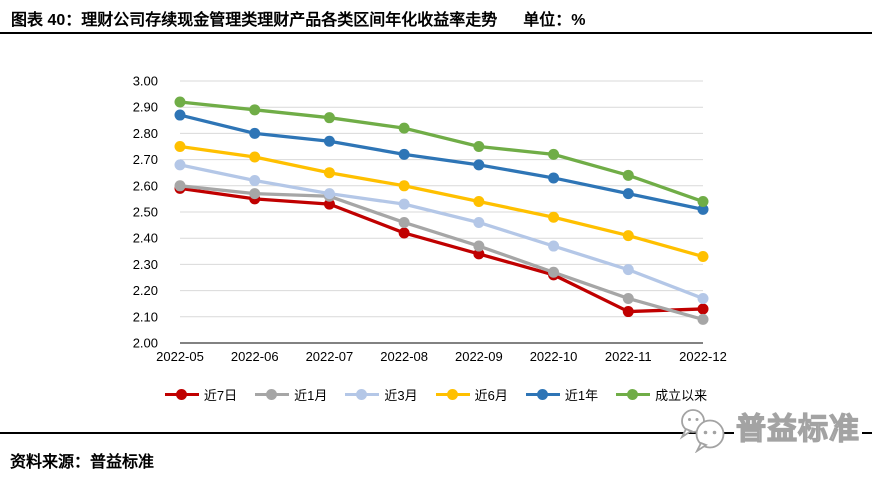 The height and width of the screenshot is (478, 872). What do you see at coordinates (255, 356) in the screenshot?
I see `x-axis-label: 2022-06` at bounding box center [255, 356].